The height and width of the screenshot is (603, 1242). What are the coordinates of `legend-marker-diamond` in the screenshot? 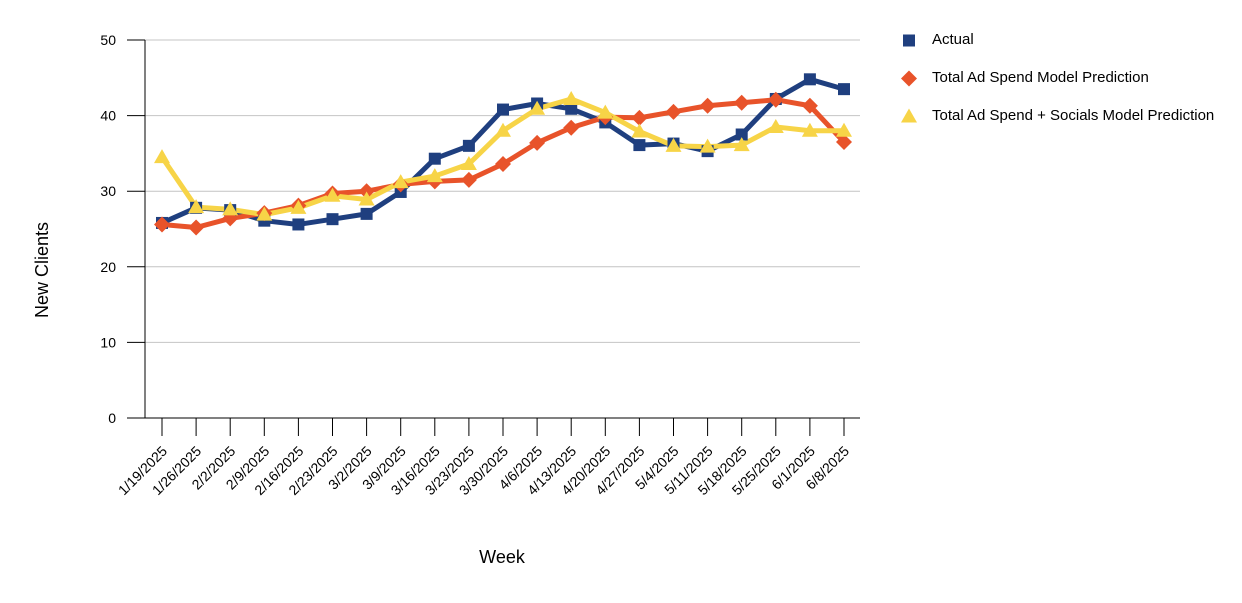 It's located at (909, 78).